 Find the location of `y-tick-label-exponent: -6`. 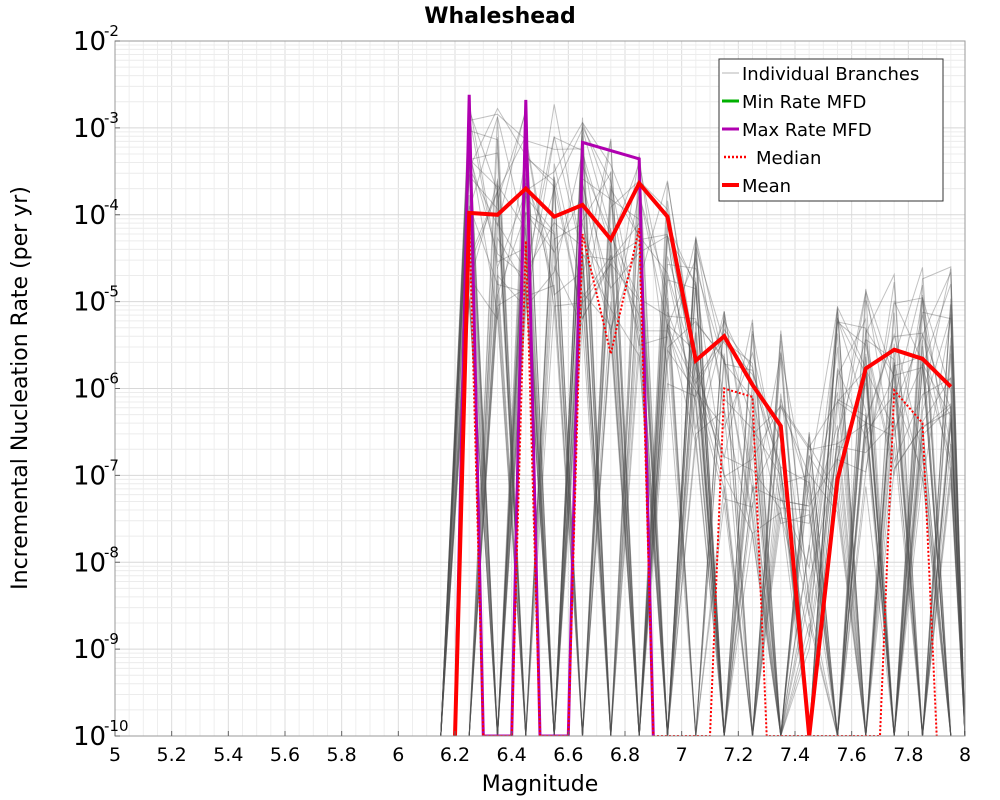

y-tick-label-exponent: -6 is located at coordinates (111, 379).